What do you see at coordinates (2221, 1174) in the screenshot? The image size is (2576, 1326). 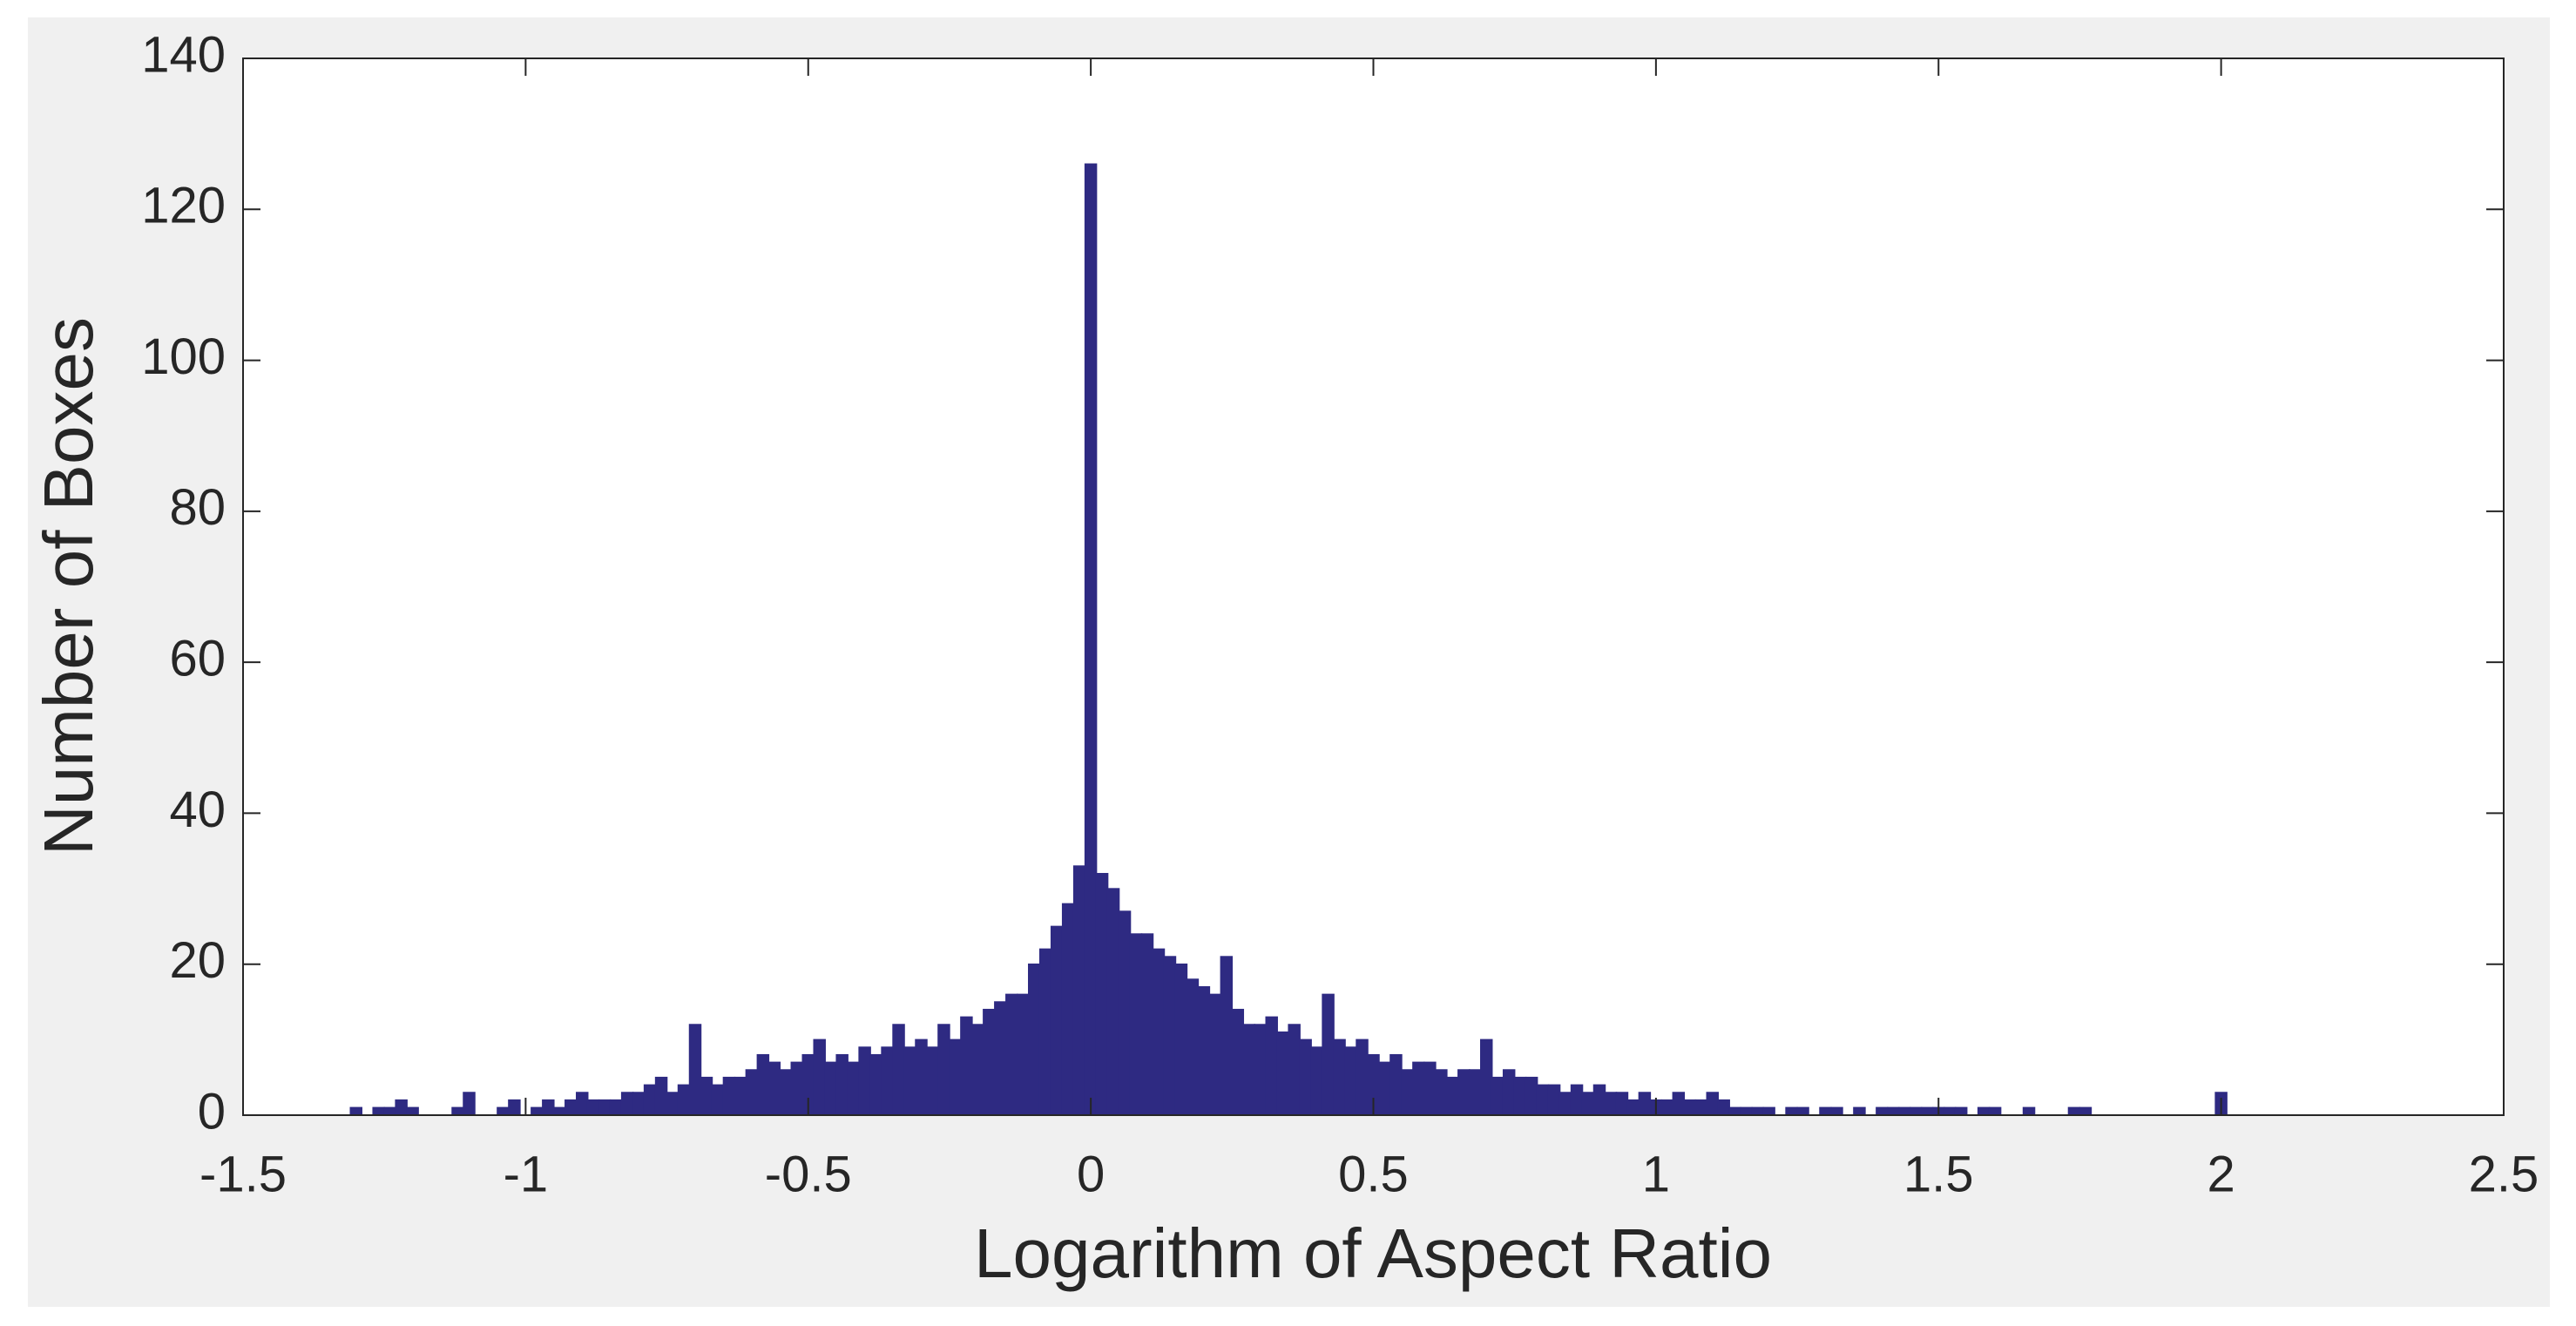 I see `x-tick-label: 2` at bounding box center [2221, 1174].